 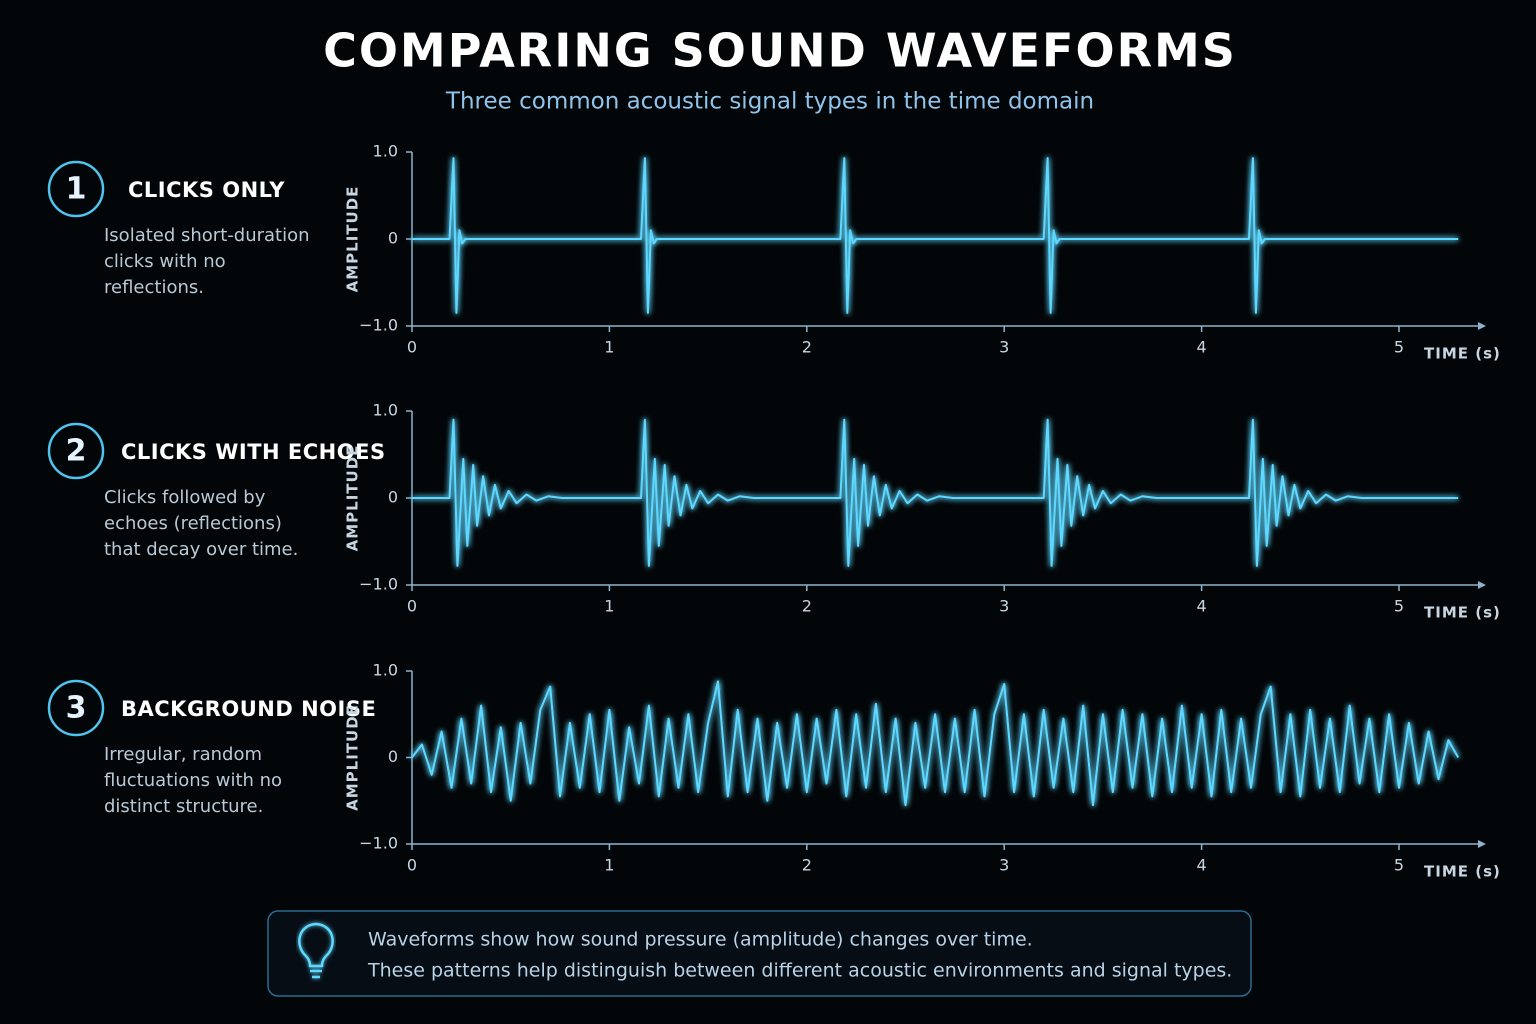 I want to click on chart-description: Irregular, random, so click(x=183, y=754).